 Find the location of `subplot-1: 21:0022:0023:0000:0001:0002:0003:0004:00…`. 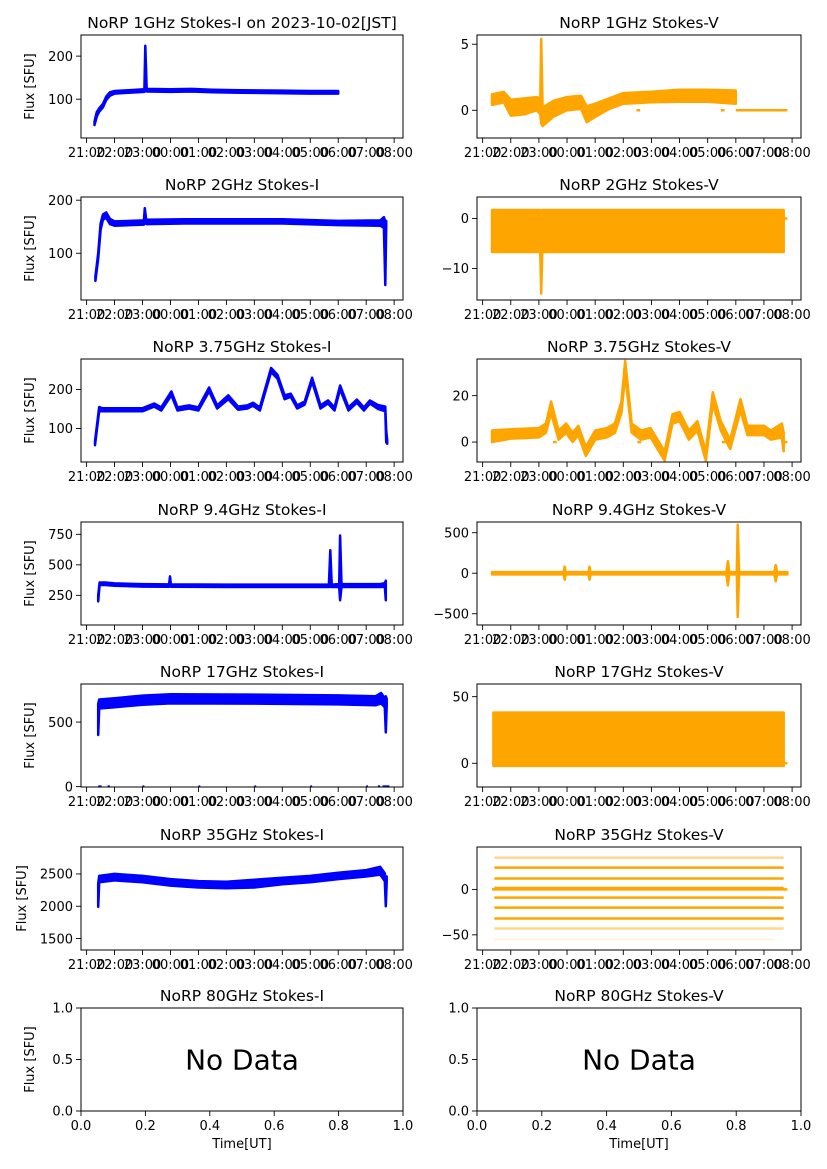

subplot-1: 21:0022:0023:0000:0001:0002:0003:0004:00… is located at coordinates (636, 87).